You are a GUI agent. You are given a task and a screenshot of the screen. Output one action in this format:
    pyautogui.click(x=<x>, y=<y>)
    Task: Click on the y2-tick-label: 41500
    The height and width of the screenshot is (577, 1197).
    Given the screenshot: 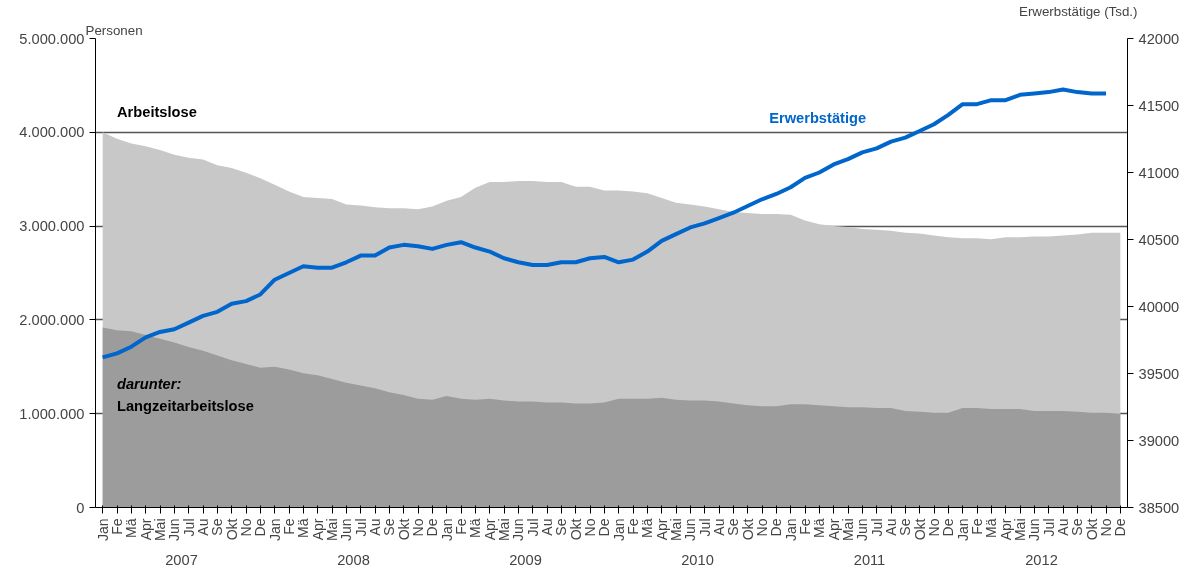 What is the action you would take?
    pyautogui.click(x=1159, y=105)
    